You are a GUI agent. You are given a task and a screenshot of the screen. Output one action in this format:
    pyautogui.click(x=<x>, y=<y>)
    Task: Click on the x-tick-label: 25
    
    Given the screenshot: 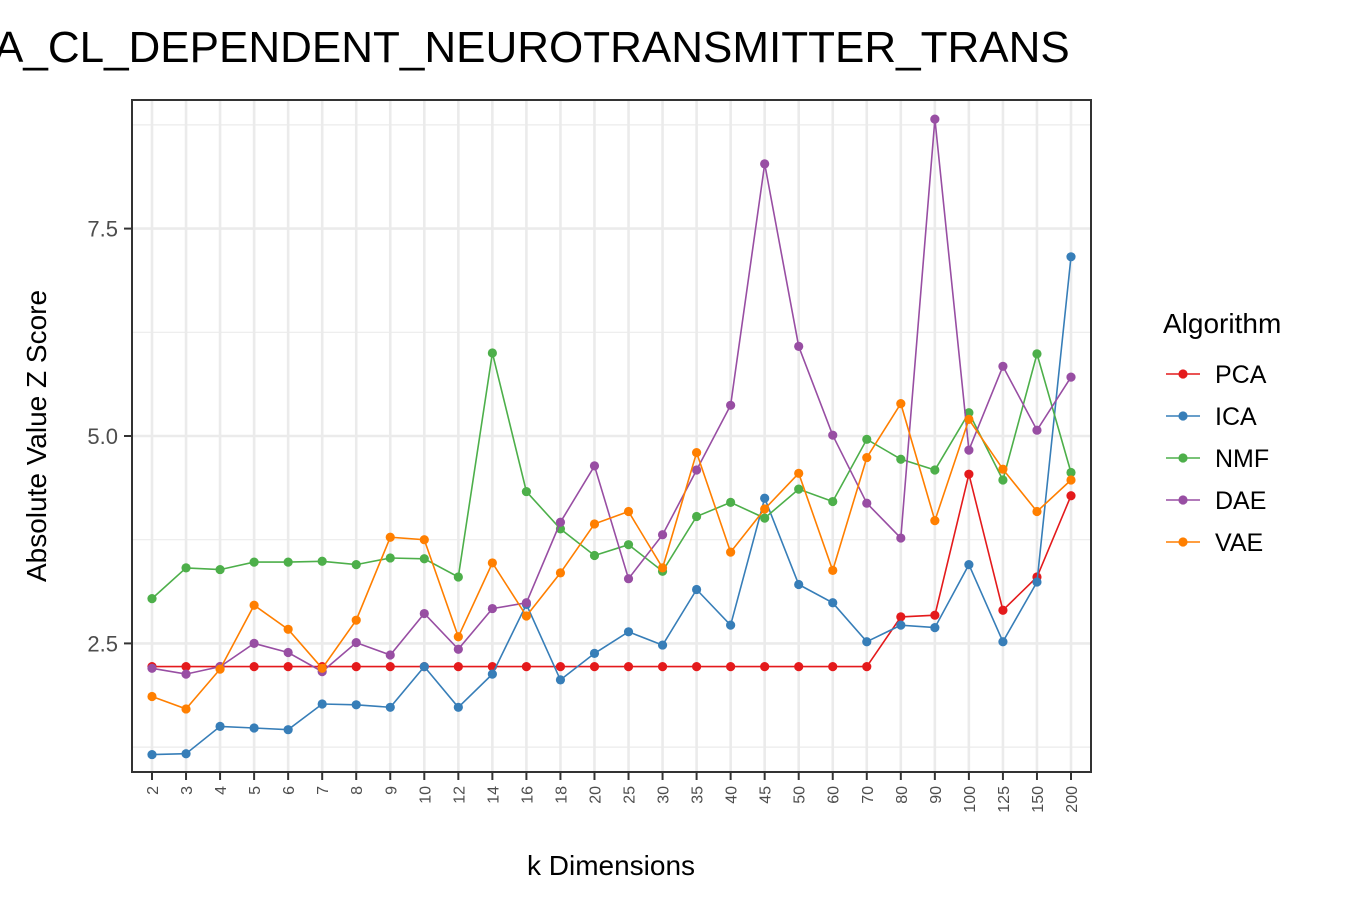 What is the action you would take?
    pyautogui.click(x=630, y=795)
    